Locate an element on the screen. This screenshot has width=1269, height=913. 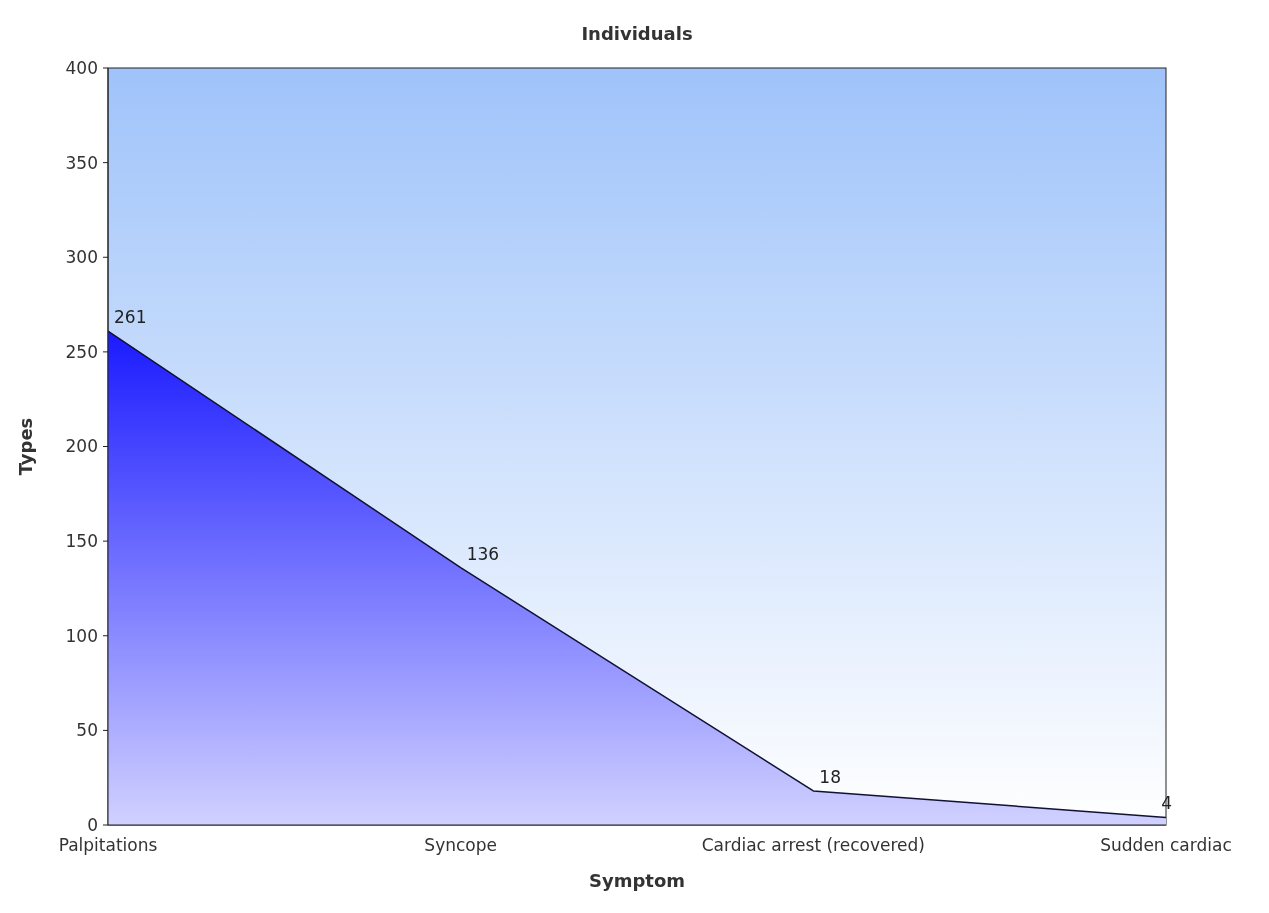
data-label: 4 is located at coordinates (1166, 803).